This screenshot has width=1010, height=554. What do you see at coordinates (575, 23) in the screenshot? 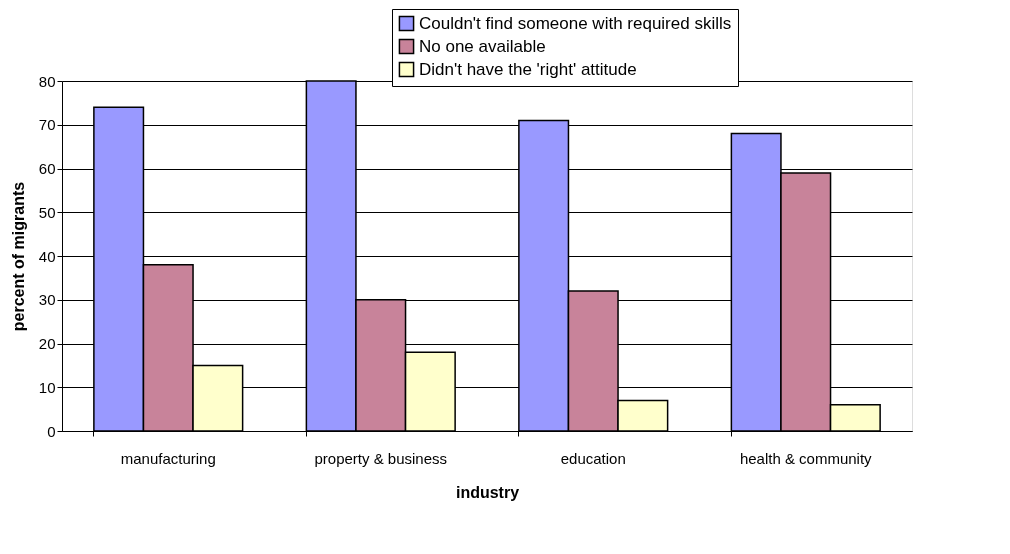
I see `legend-label: Couldn't find someone with required skills` at bounding box center [575, 23].